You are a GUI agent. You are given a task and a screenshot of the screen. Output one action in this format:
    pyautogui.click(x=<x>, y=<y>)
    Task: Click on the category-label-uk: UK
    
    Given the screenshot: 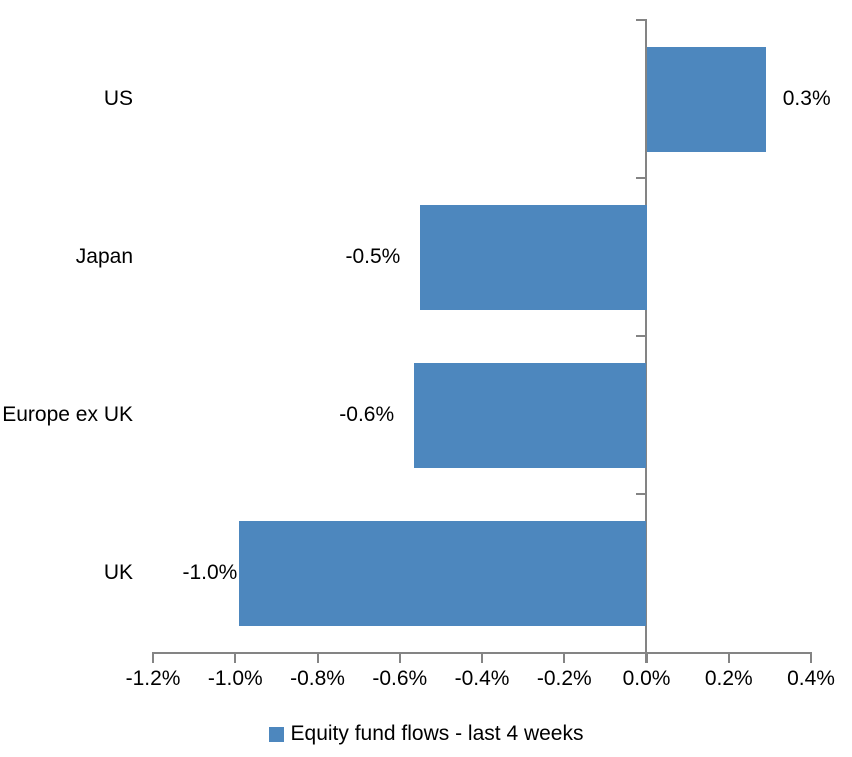 What is the action you would take?
    pyautogui.click(x=118, y=572)
    